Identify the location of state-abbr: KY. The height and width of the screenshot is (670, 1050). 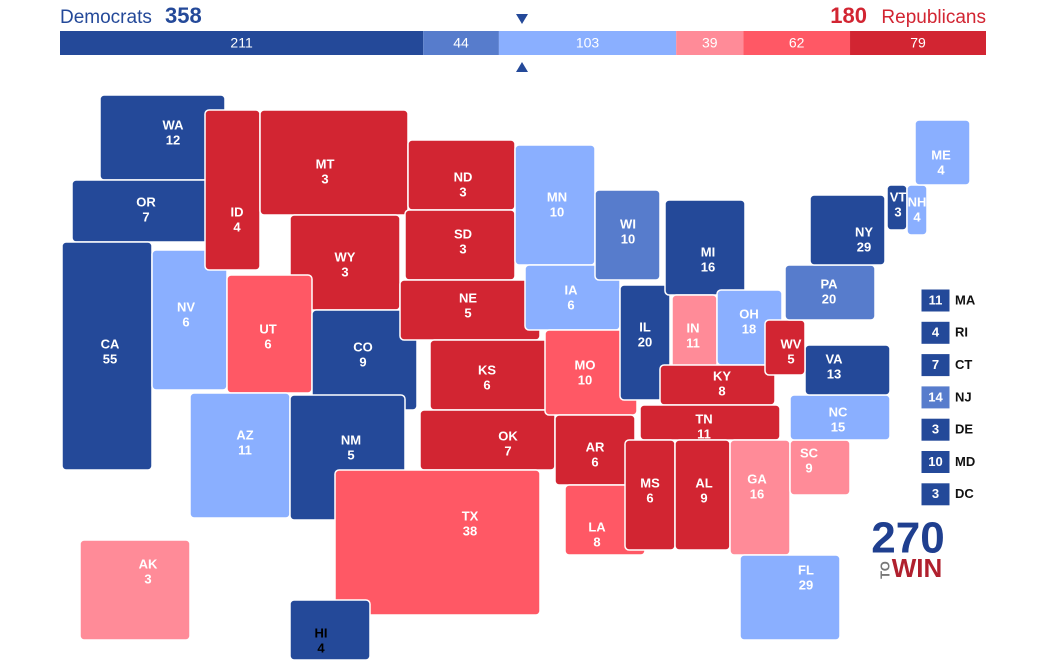
(722, 375).